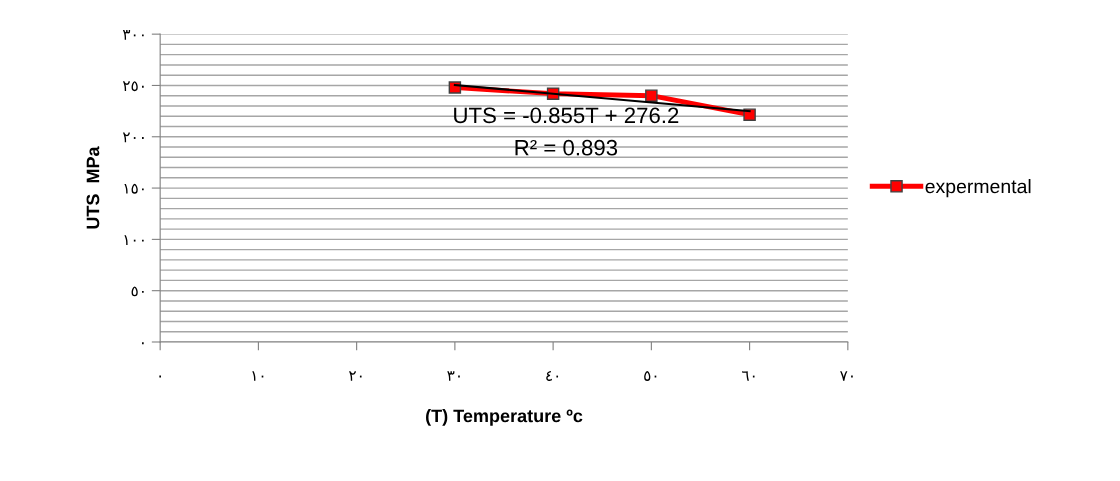  I want to click on annotation: R² = 0.893, so click(566, 147).